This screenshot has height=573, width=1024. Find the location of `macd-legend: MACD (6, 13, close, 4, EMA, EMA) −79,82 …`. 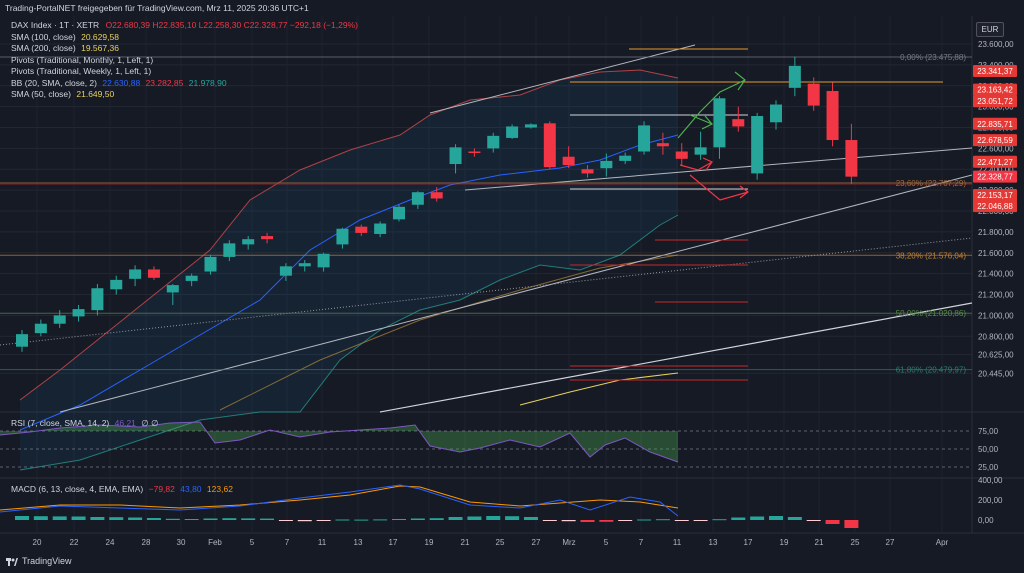

macd-legend: MACD (6, 13, close, 4, EMA, EMA) −79,82 … is located at coordinates (122, 489).